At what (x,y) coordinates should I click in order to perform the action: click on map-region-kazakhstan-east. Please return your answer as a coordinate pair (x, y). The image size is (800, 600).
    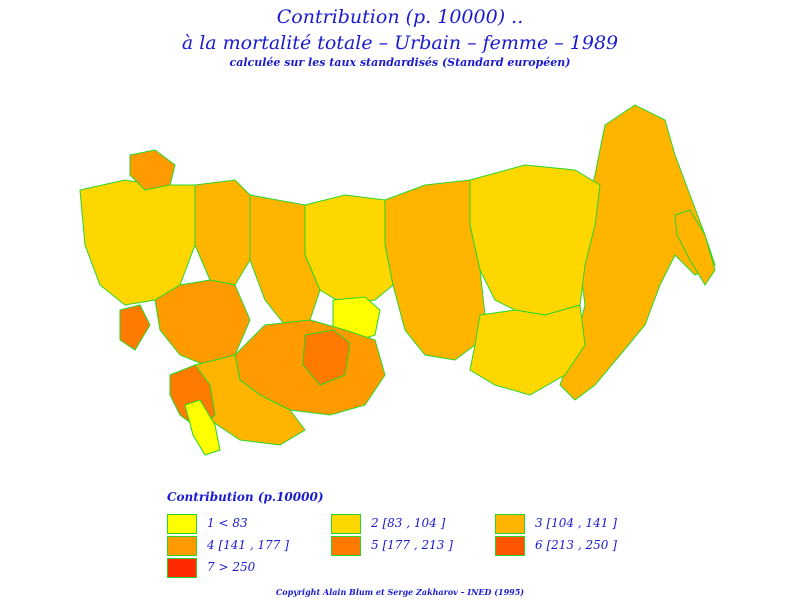
    Looking at the image, I should click on (326, 357).